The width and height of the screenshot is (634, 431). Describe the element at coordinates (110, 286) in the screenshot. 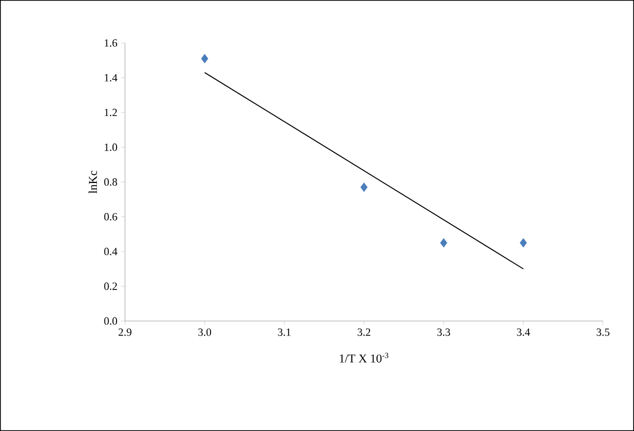

I see `y-tick-label: 0.2` at that location.